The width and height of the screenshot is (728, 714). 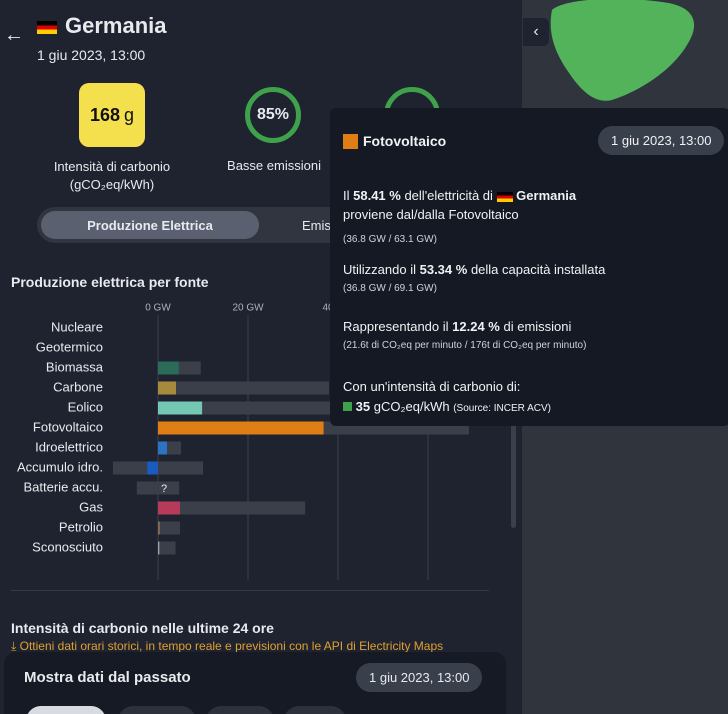 I want to click on low-emission-value: 85%, so click(x=273, y=114).